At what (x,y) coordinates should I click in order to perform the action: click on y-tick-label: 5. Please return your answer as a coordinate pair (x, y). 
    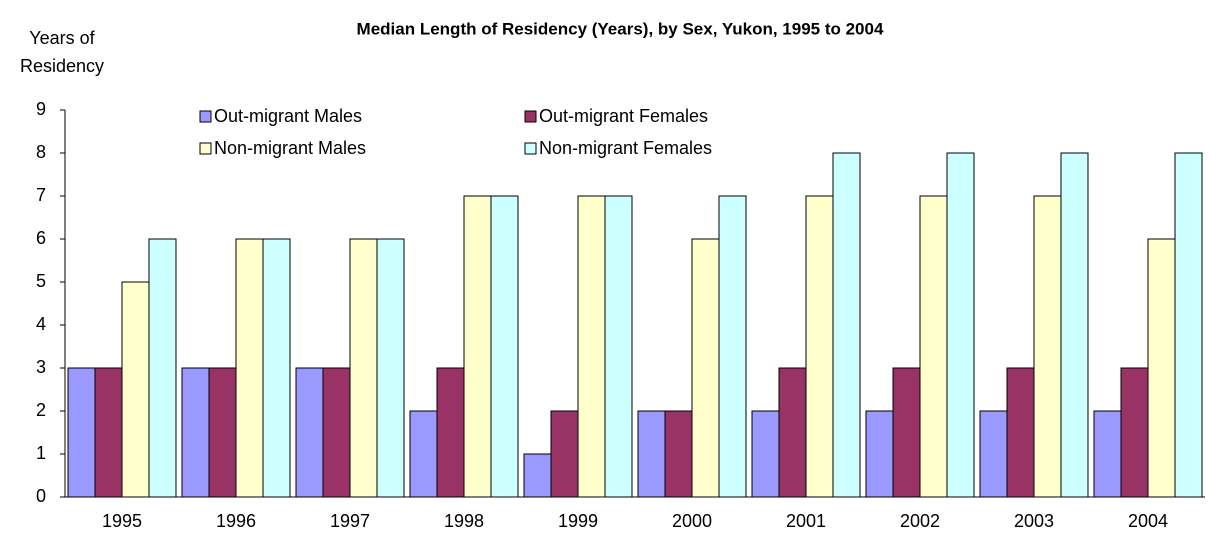
    Looking at the image, I should click on (41, 281).